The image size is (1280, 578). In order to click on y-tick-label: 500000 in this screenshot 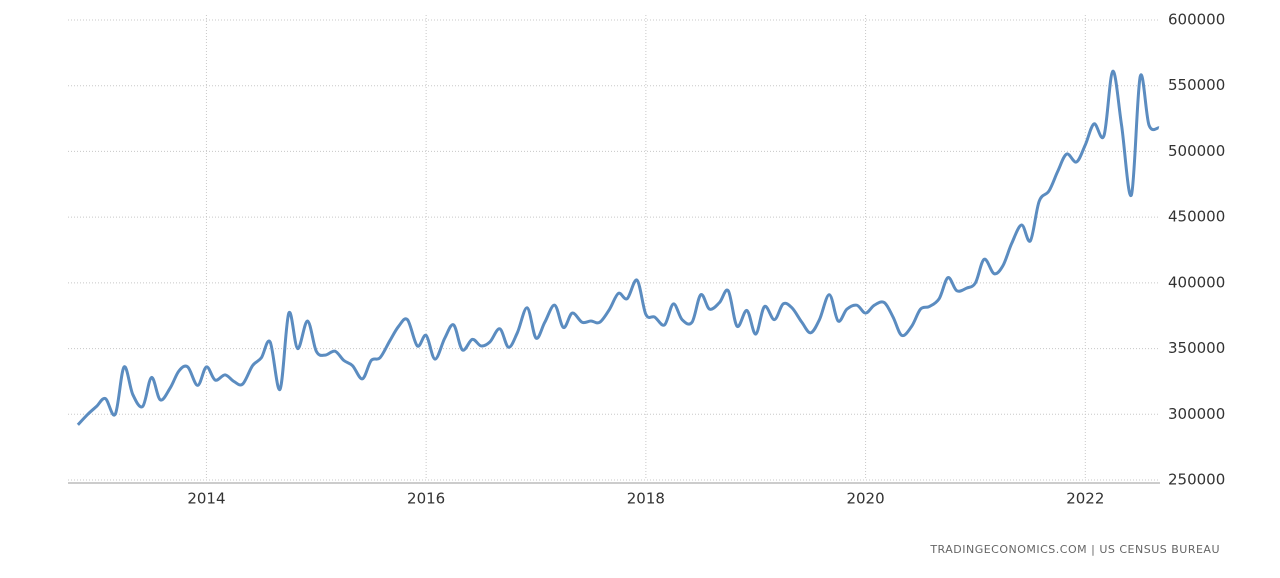, I will do `click(1196, 151)`.